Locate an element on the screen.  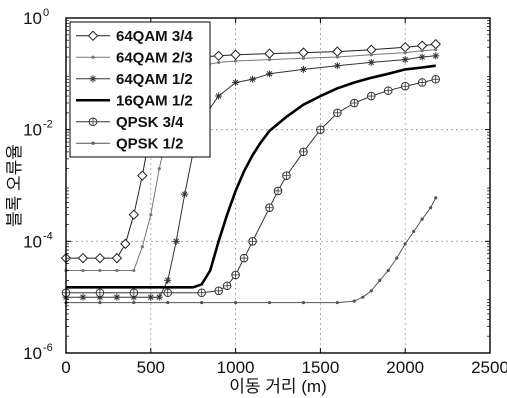
y-tick-exponent: -4 is located at coordinates (48, 236).